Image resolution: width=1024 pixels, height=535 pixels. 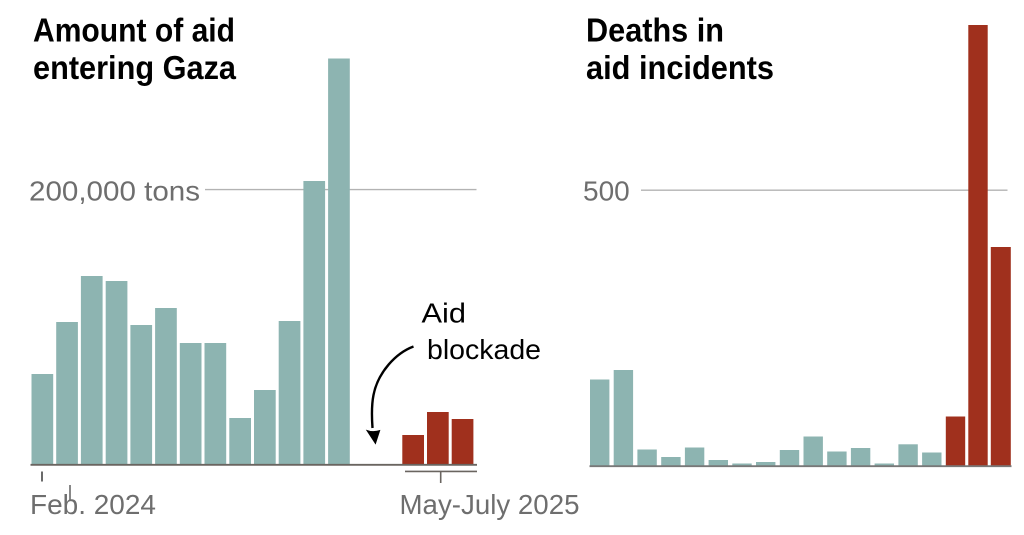 I want to click on svg-text: Aid, so click(x=444, y=313).